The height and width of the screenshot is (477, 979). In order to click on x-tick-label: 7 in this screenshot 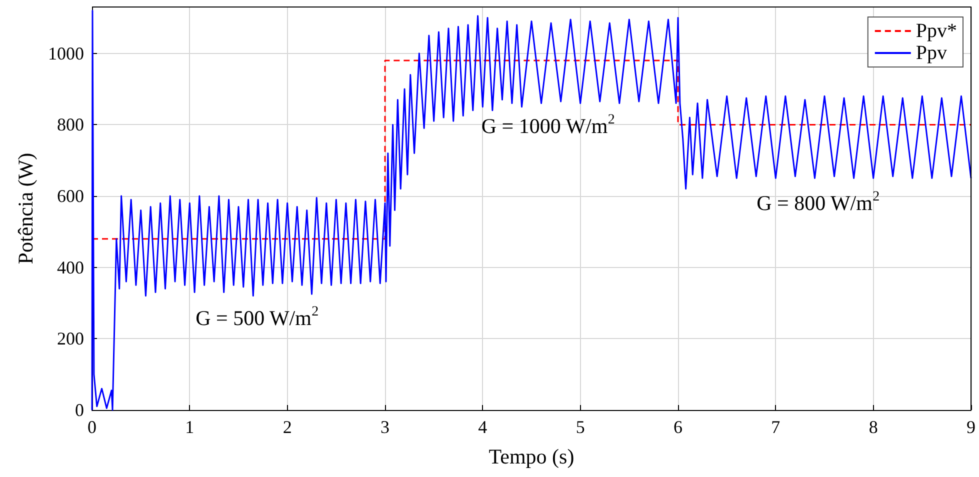, I will do `click(775, 427)`.